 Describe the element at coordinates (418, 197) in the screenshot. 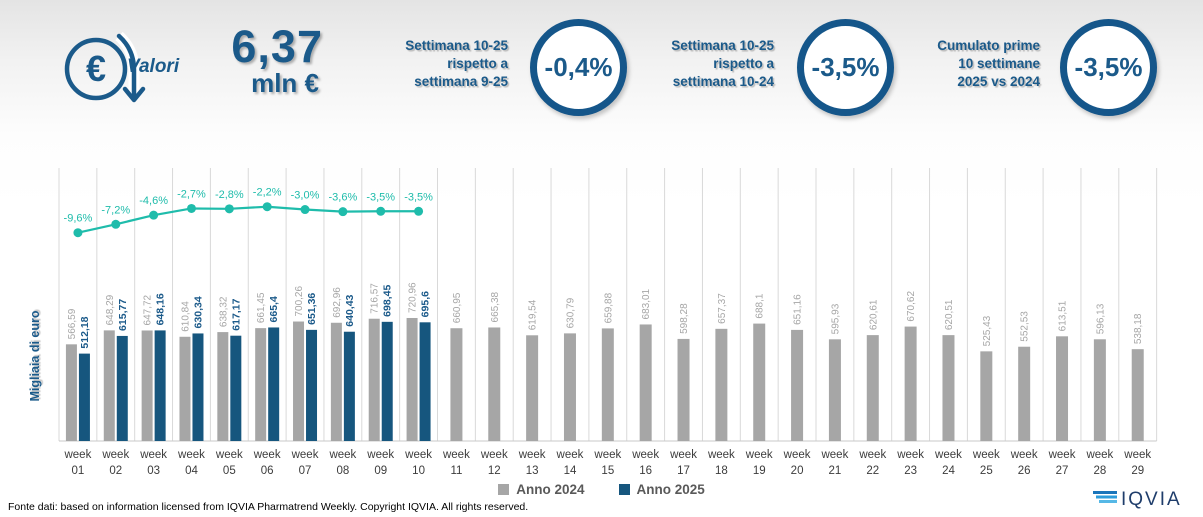

I see `trend-label-week-10: -3,5%` at that location.